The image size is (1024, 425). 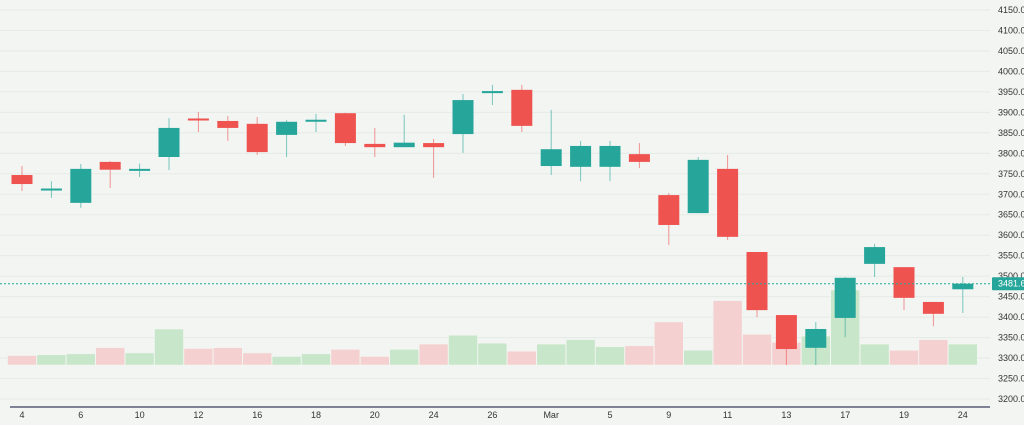 I want to click on y-tick-label: 3750.0, so click(x=1011, y=174).